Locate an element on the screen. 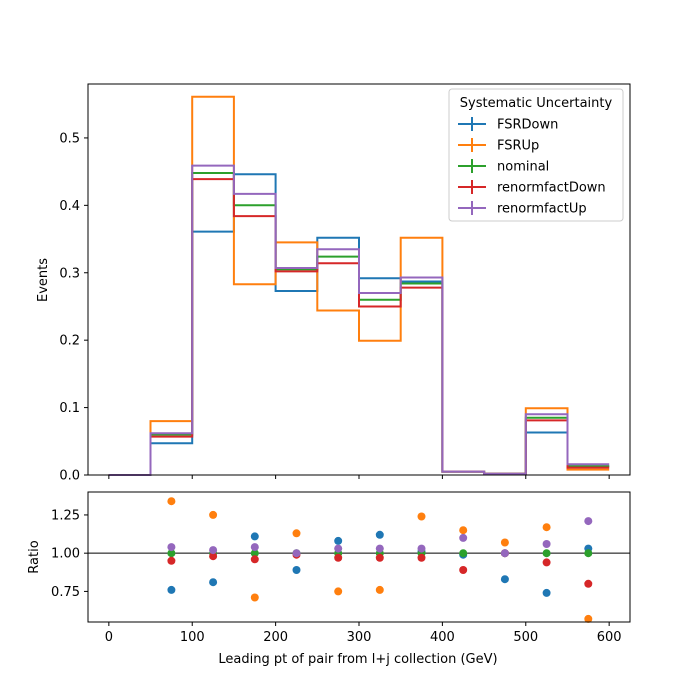 This screenshot has width=700, height=700. main-x-ticks is located at coordinates (359, 477).